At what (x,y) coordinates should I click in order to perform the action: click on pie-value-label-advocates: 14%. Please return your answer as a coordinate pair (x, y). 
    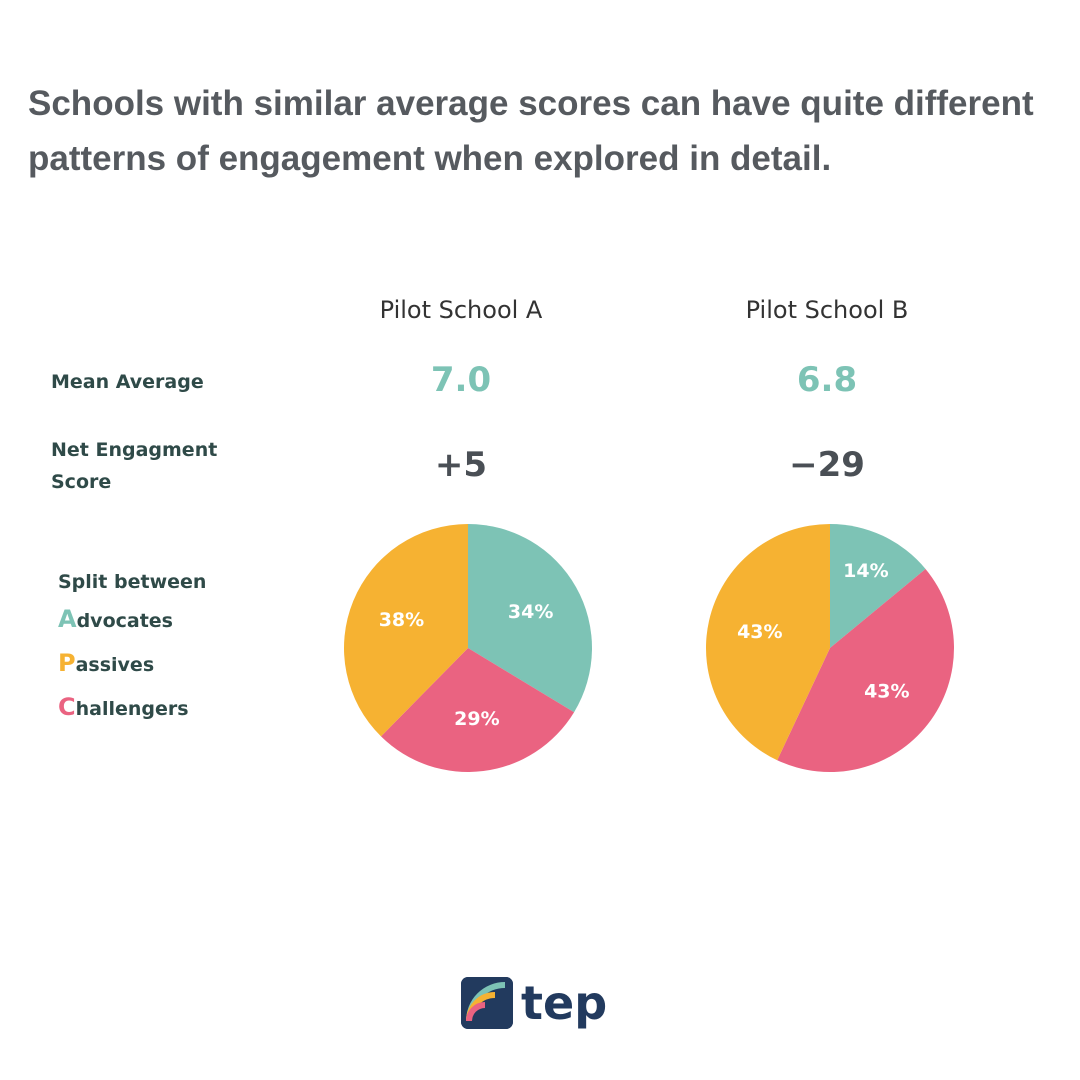
    Looking at the image, I should click on (865, 571).